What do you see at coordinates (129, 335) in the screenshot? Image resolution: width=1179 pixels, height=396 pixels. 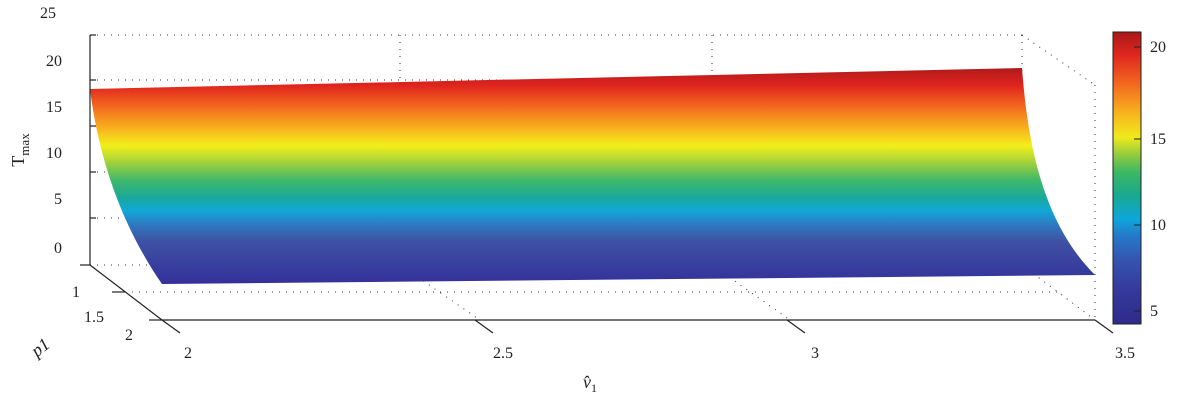 I see `y-tick-label: 2` at bounding box center [129, 335].